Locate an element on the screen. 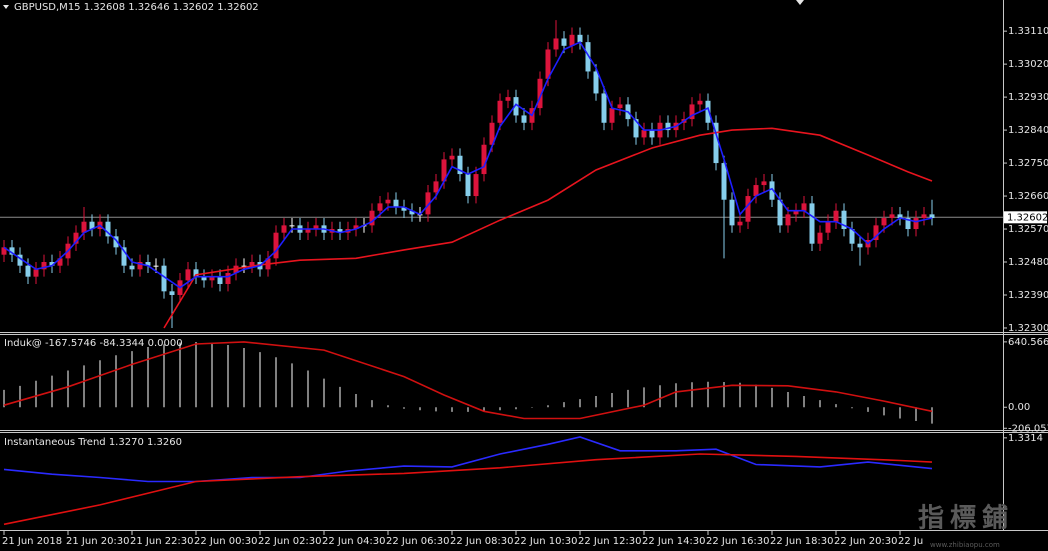  menu-arrow is located at coordinates (6, 7).